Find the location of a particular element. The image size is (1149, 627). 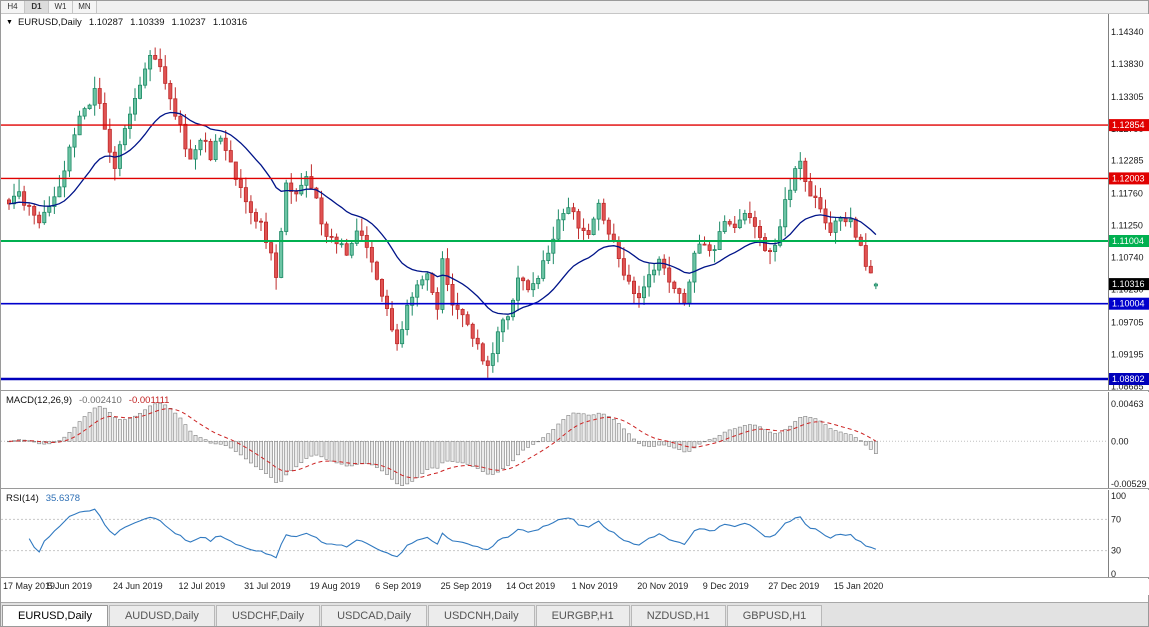

price-axis-tick: 1.12285 is located at coordinates (1127, 161).